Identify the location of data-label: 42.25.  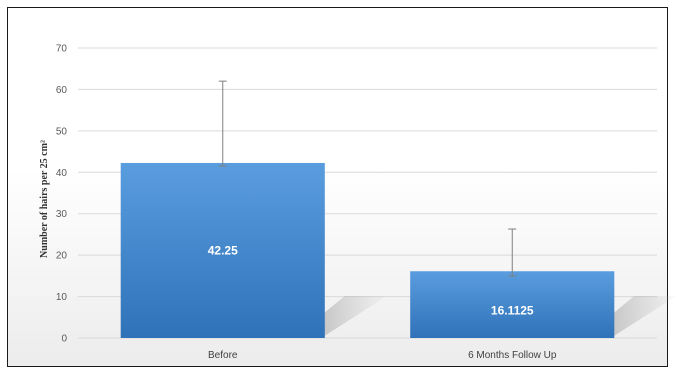
(223, 250).